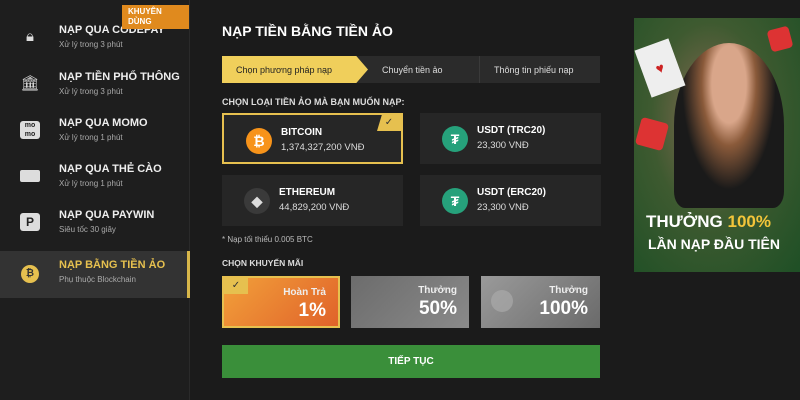  What do you see at coordinates (511, 130) in the screenshot?
I see `crypto-name: USDT (TRC20)` at bounding box center [511, 130].